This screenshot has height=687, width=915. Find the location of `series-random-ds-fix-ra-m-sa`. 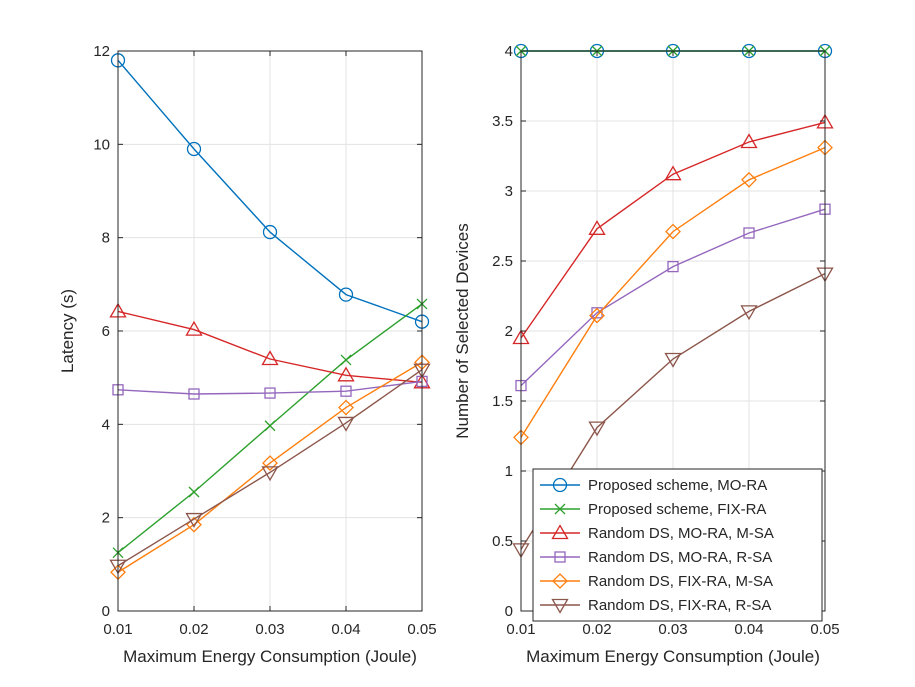

series-random-ds-fix-ra-m-sa is located at coordinates (270, 467).